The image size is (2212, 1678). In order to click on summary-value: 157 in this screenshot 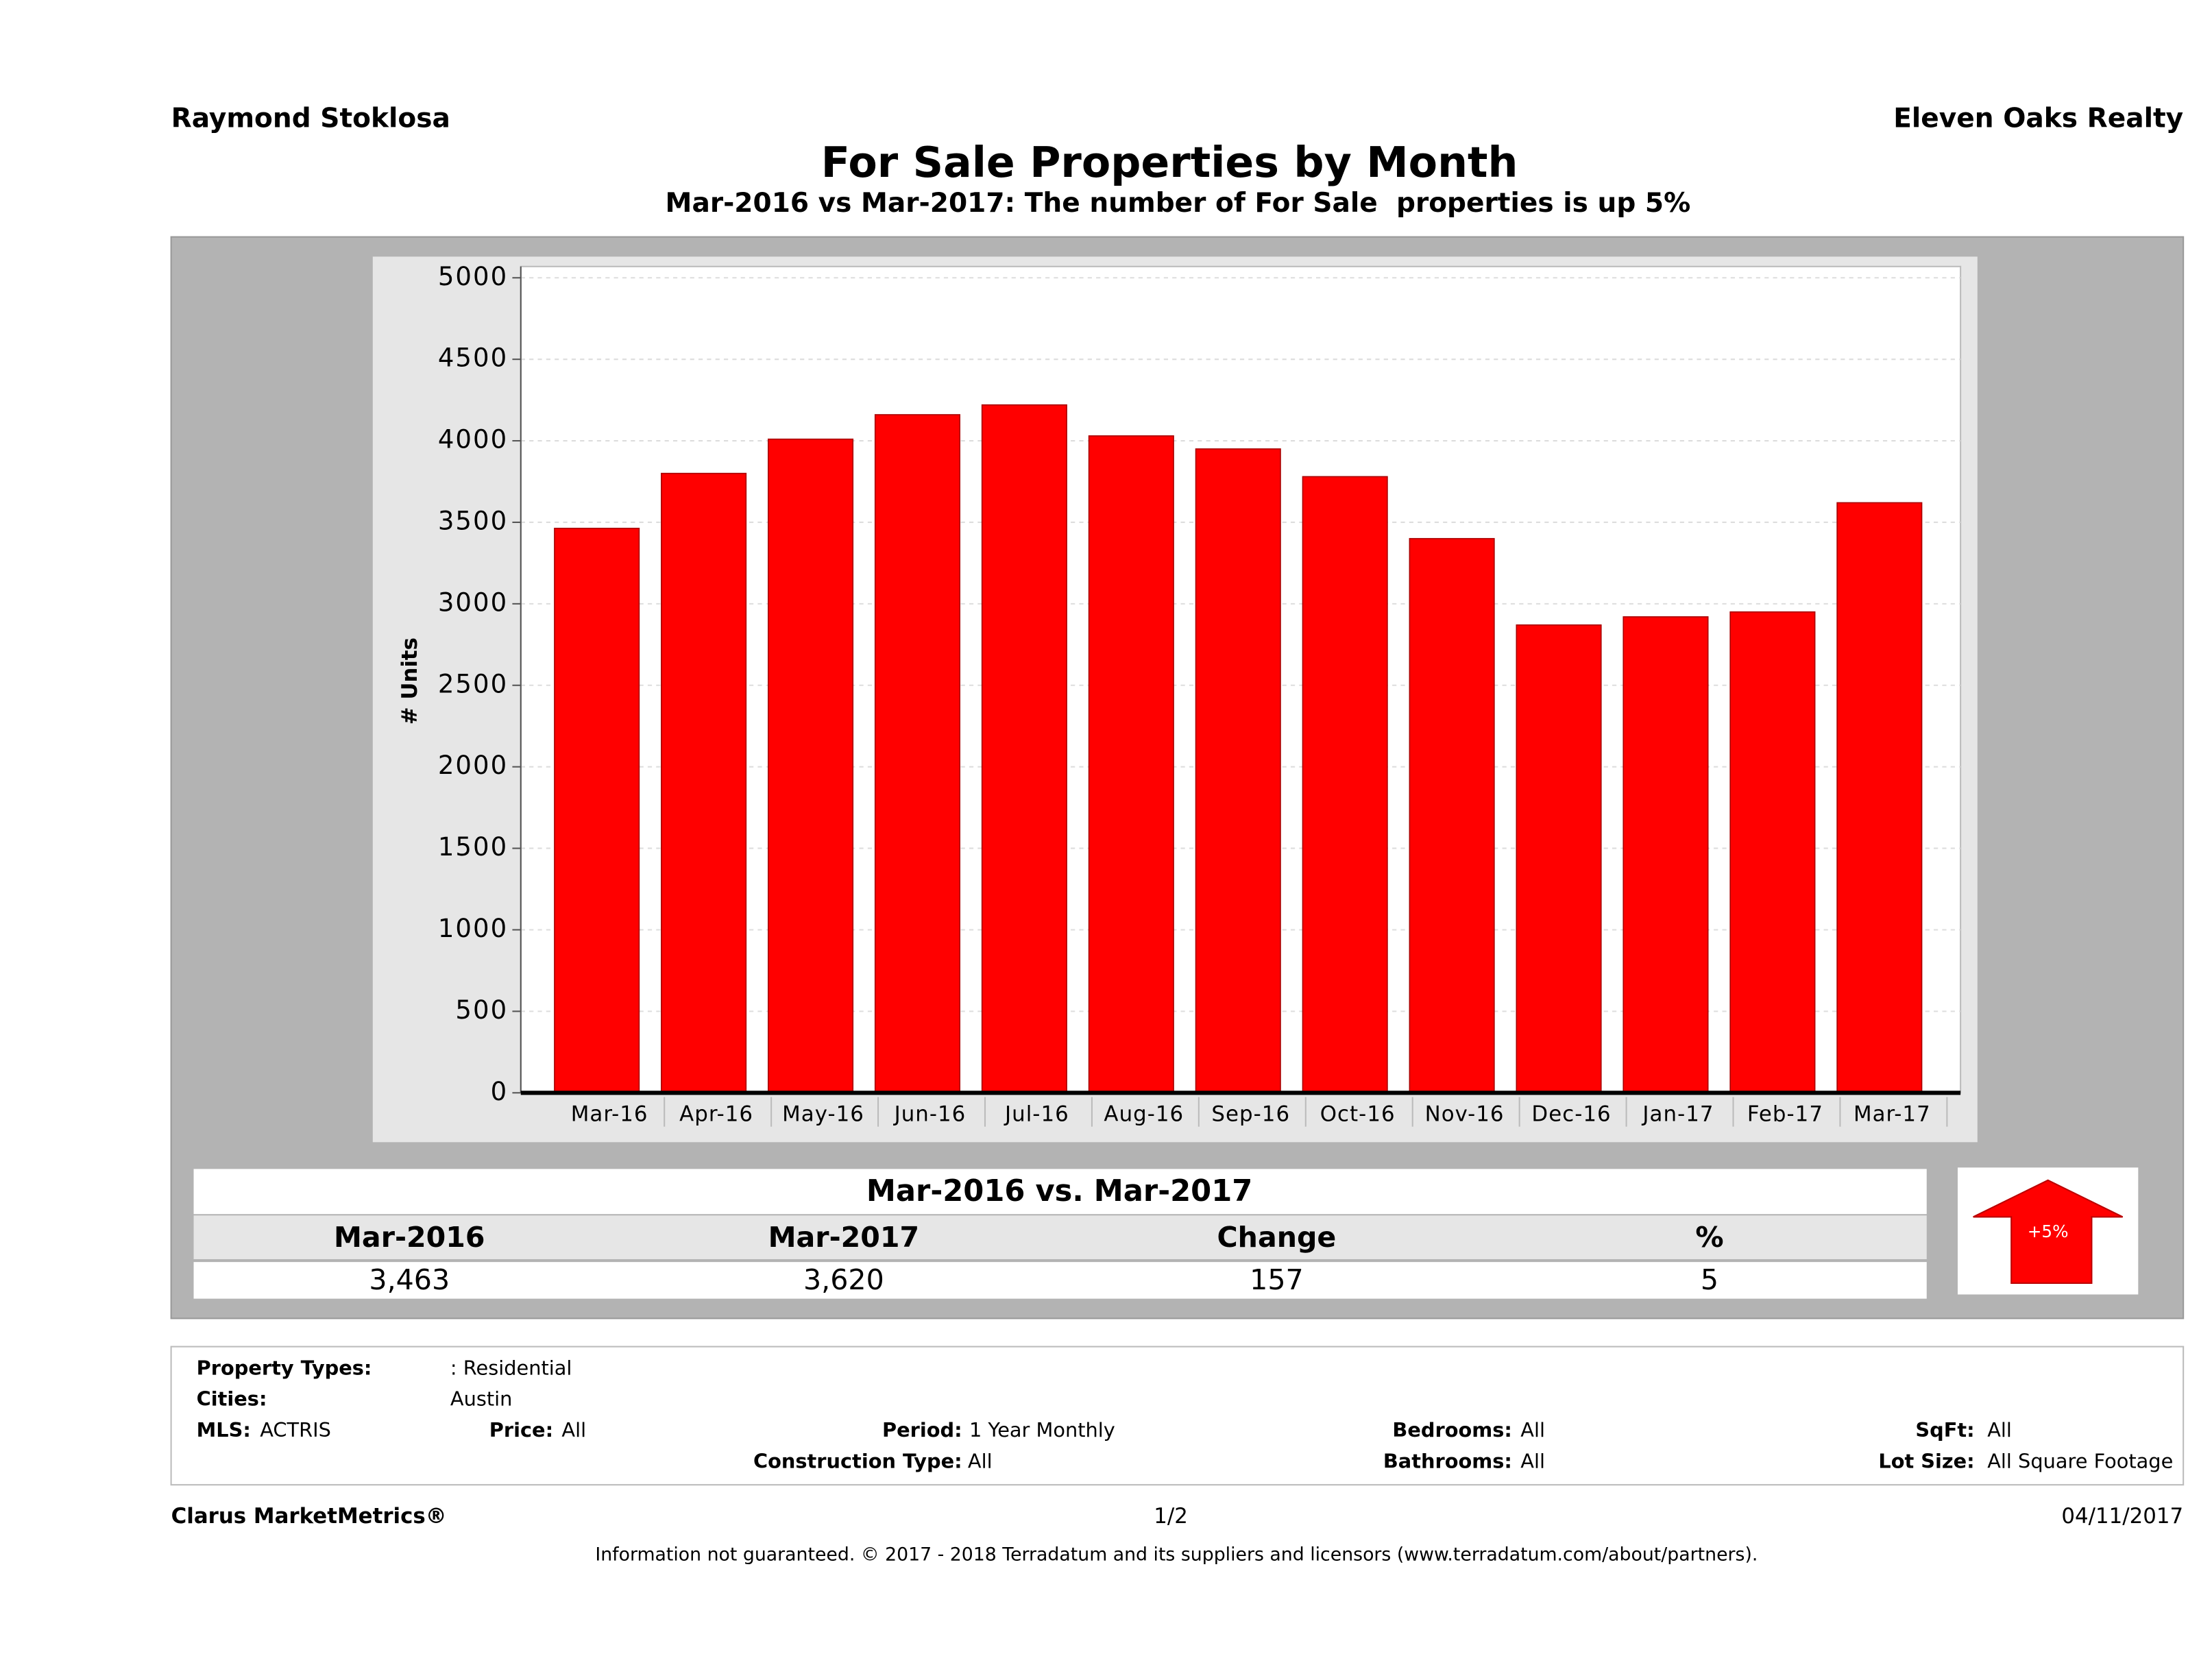, I will do `click(1277, 1279)`.